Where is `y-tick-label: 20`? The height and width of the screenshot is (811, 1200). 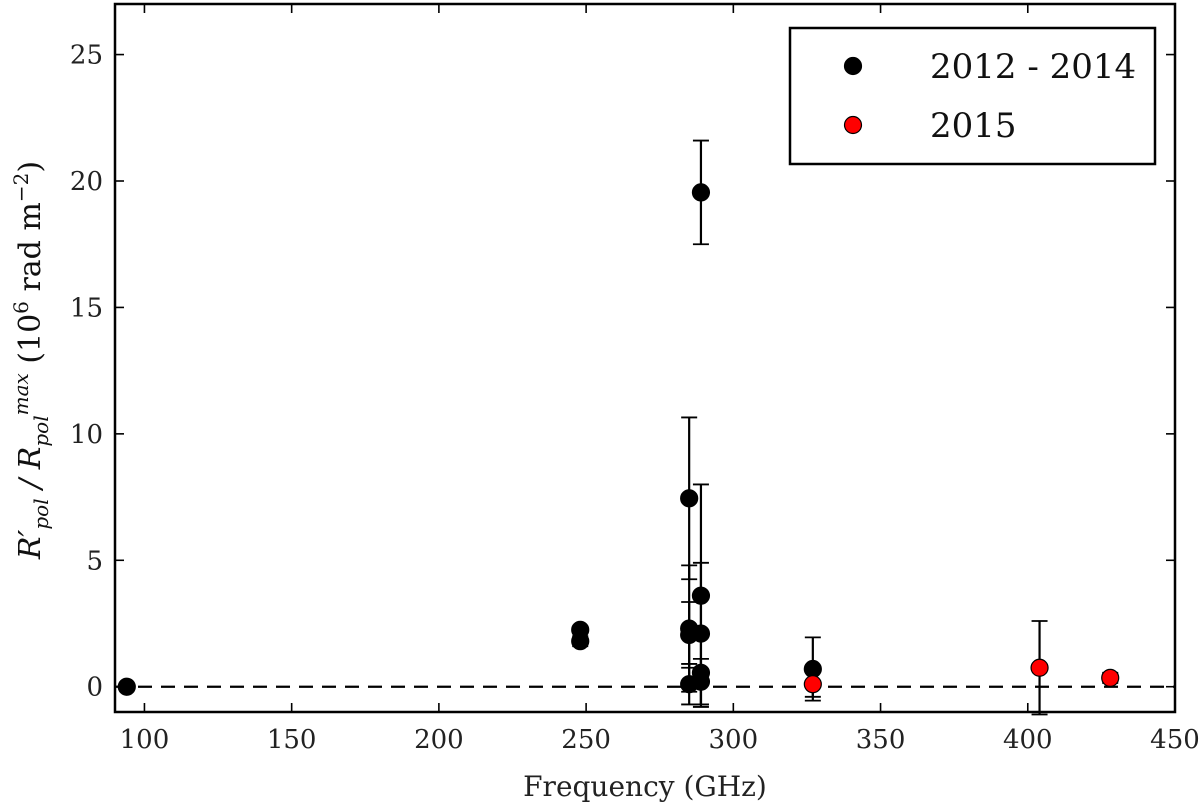 y-tick-label: 20 is located at coordinates (86, 182).